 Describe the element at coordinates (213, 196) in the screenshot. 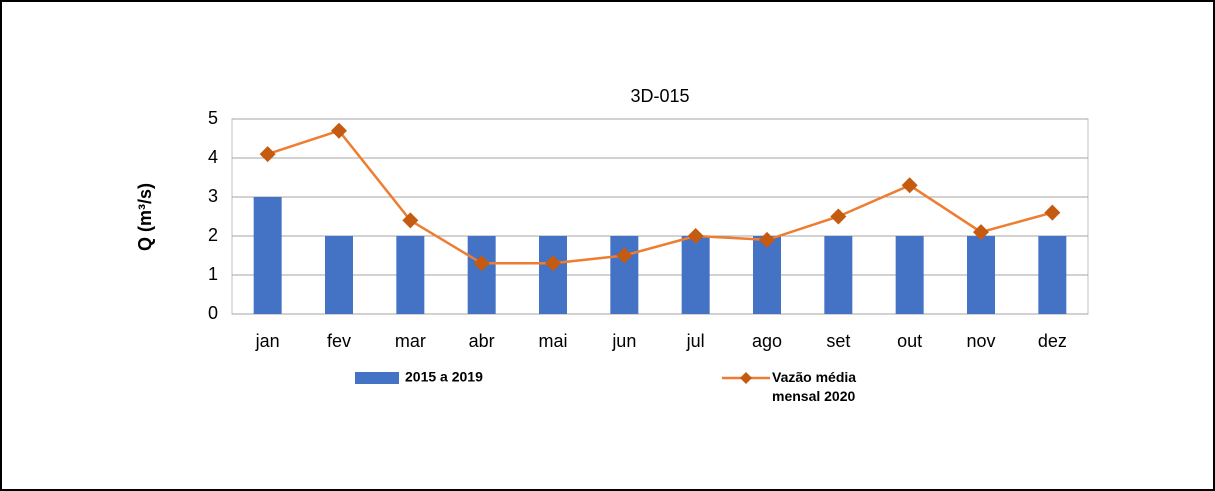

I see `y-tick-label: 3` at that location.